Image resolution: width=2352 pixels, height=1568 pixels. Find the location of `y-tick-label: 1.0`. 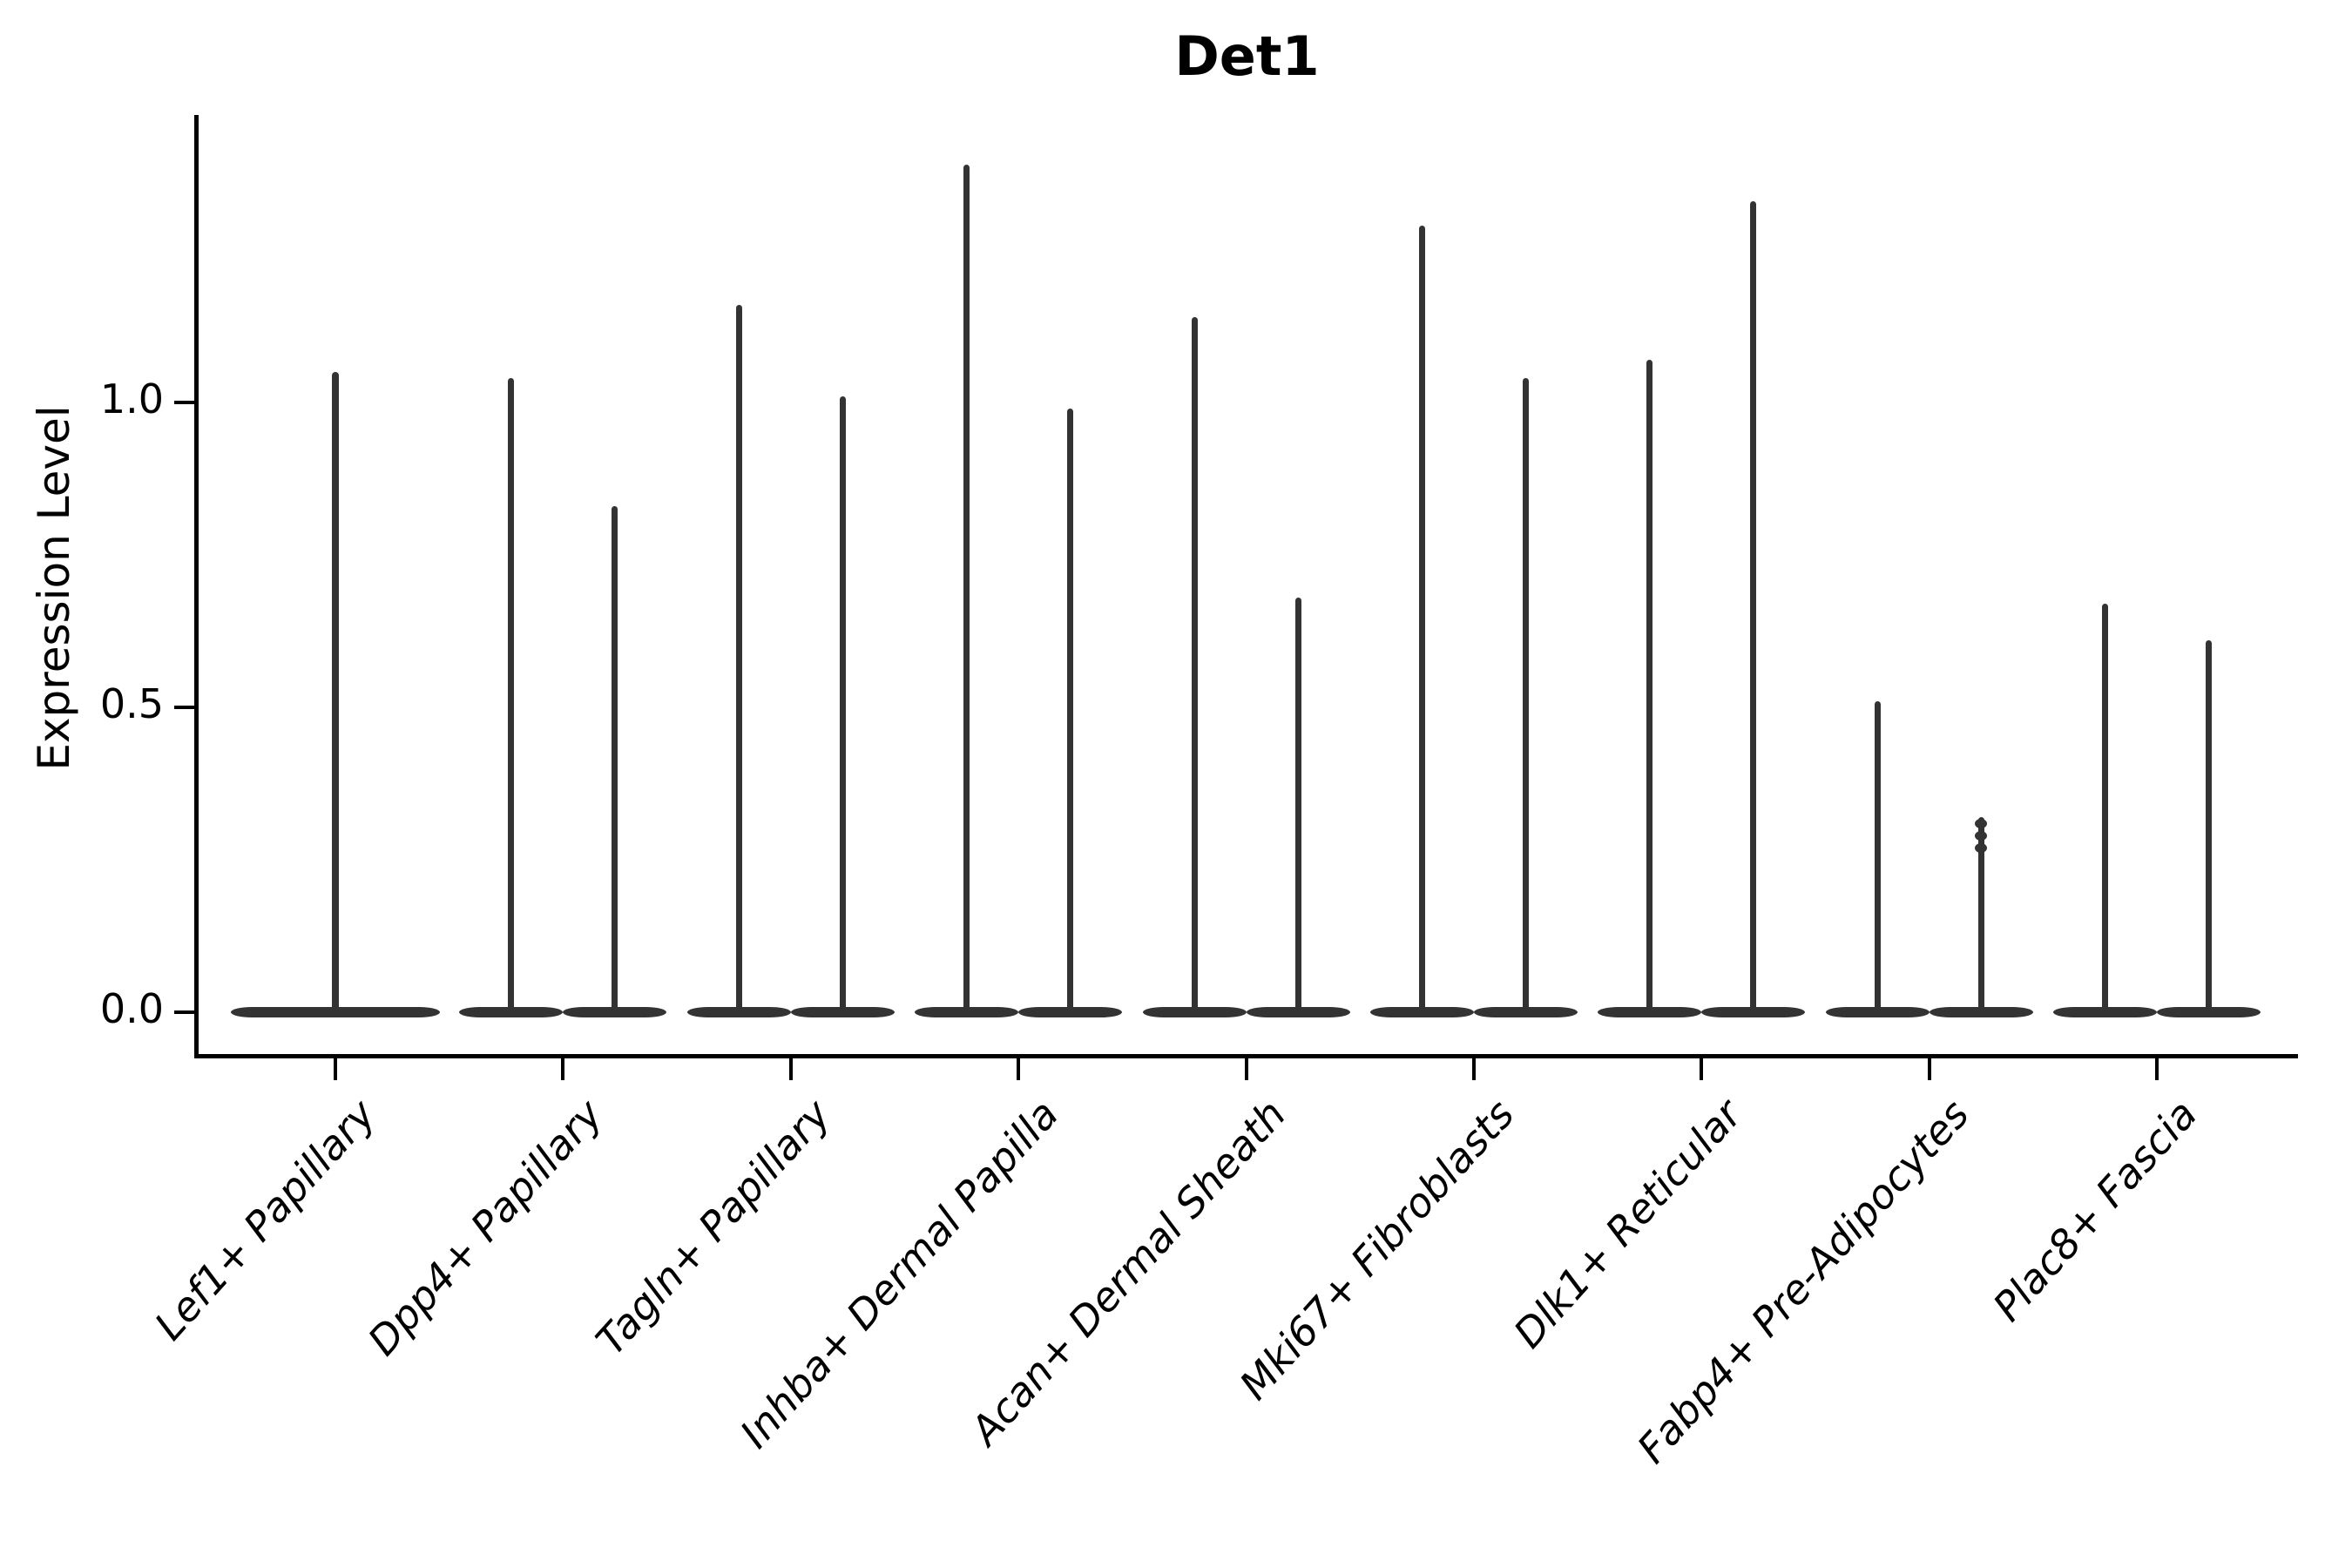

y-tick-label: 1.0 is located at coordinates (131, 398).